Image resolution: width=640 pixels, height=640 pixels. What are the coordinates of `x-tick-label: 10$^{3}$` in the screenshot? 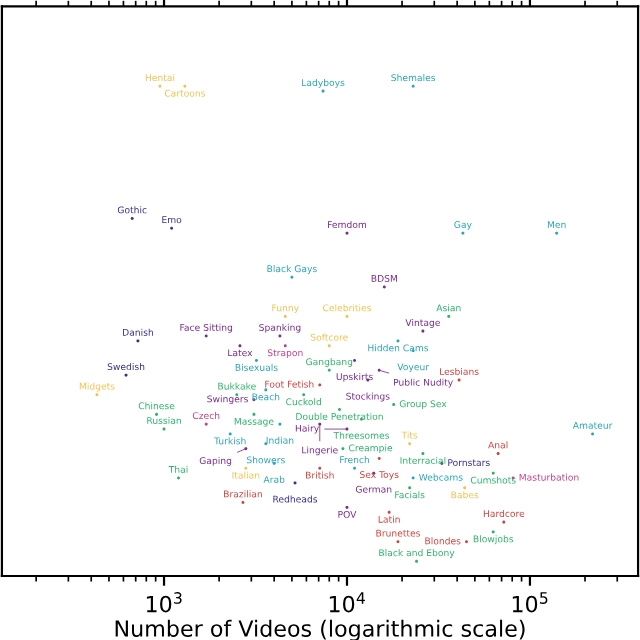 It's located at (164, 602).